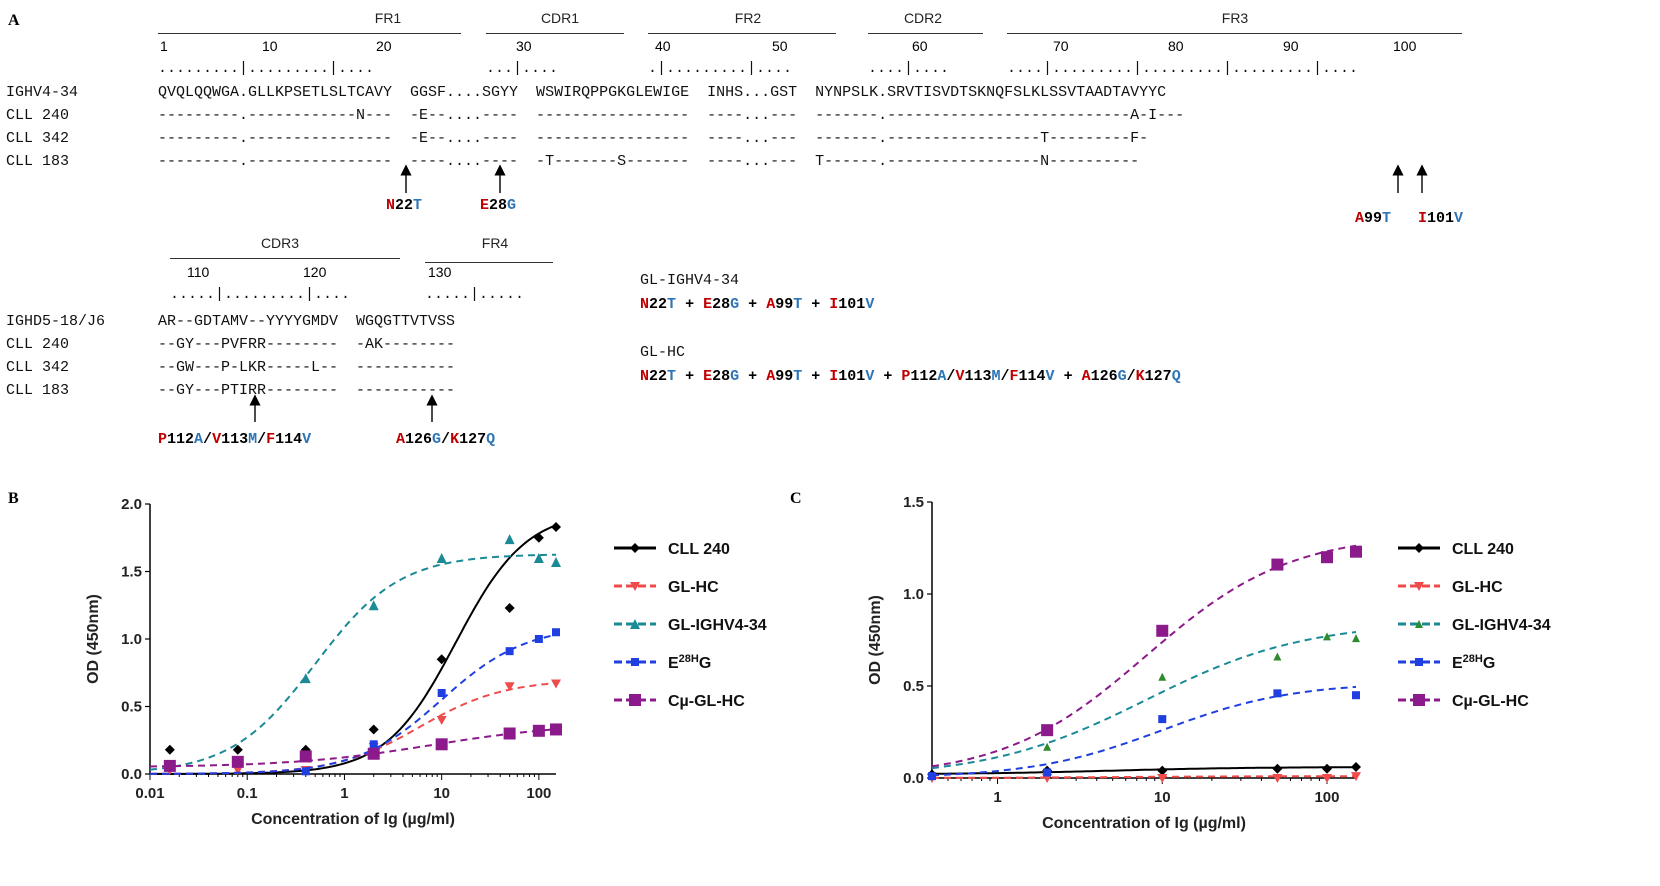 The image size is (1660, 886). I want to click on tick-60: 60, so click(920, 46).